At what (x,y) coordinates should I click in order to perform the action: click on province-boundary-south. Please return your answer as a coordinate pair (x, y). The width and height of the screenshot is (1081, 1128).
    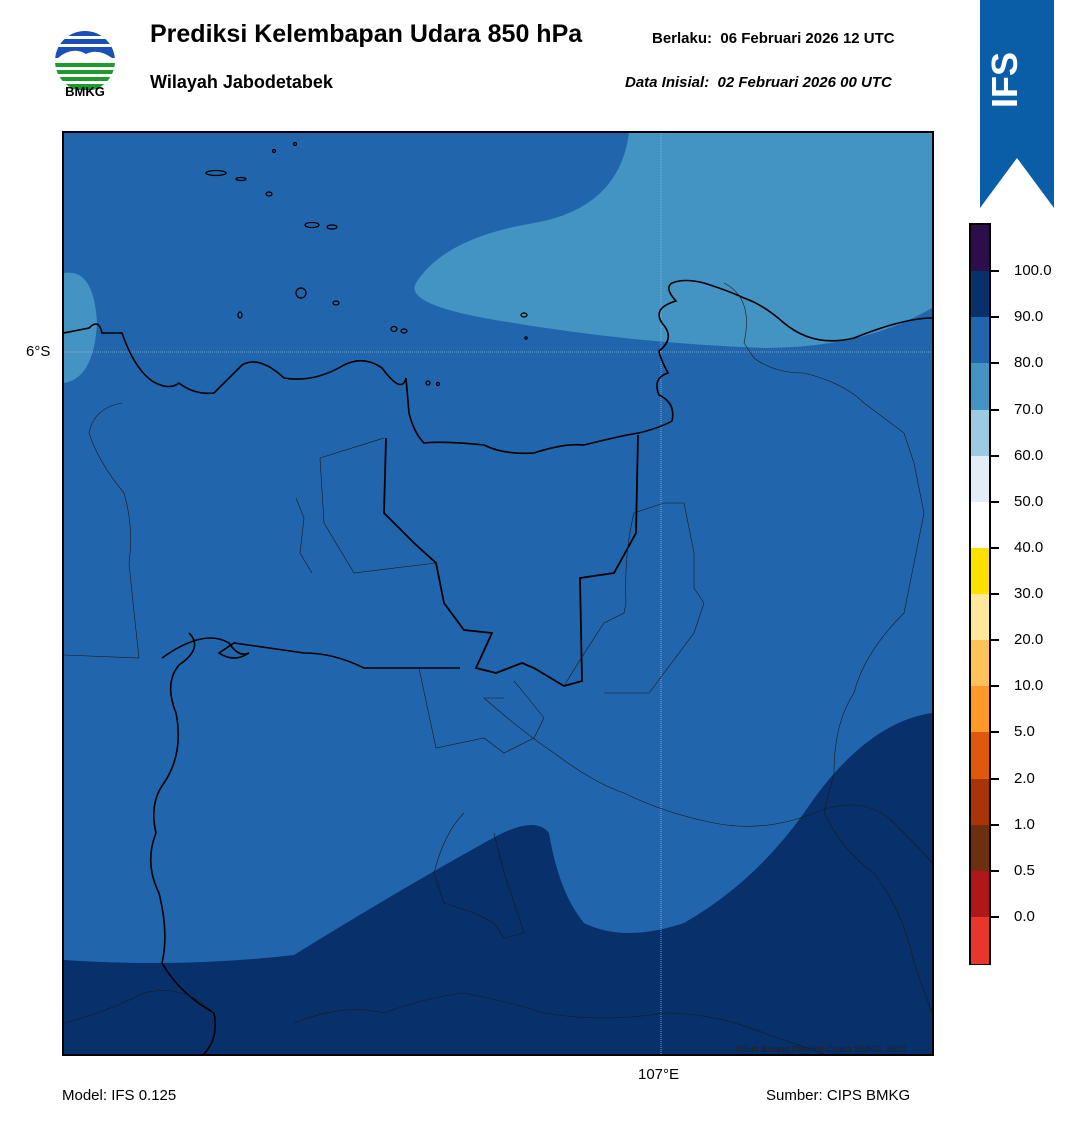
    Looking at the image, I should click on (310, 653).